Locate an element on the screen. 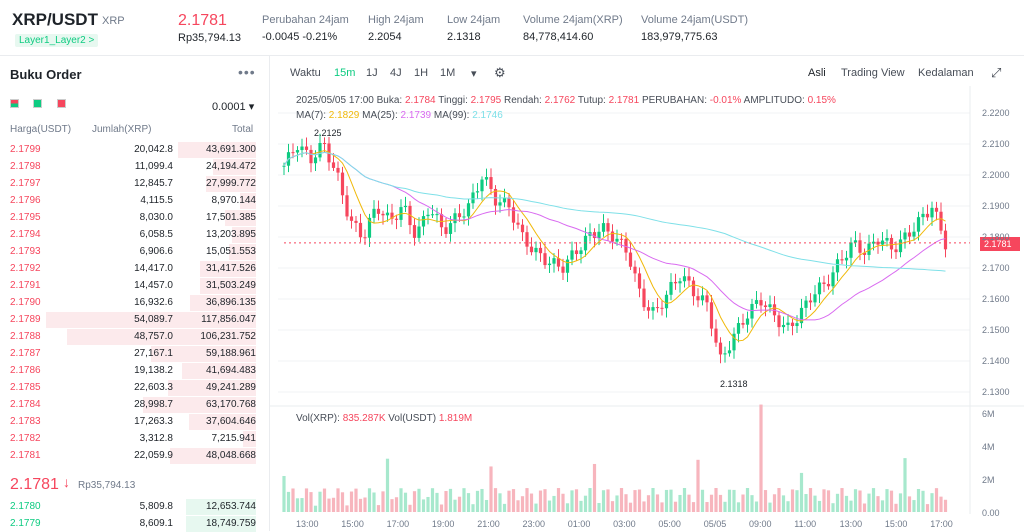  ask-row: 2.1795 8,030.0 17,501.385 is located at coordinates (135, 217).